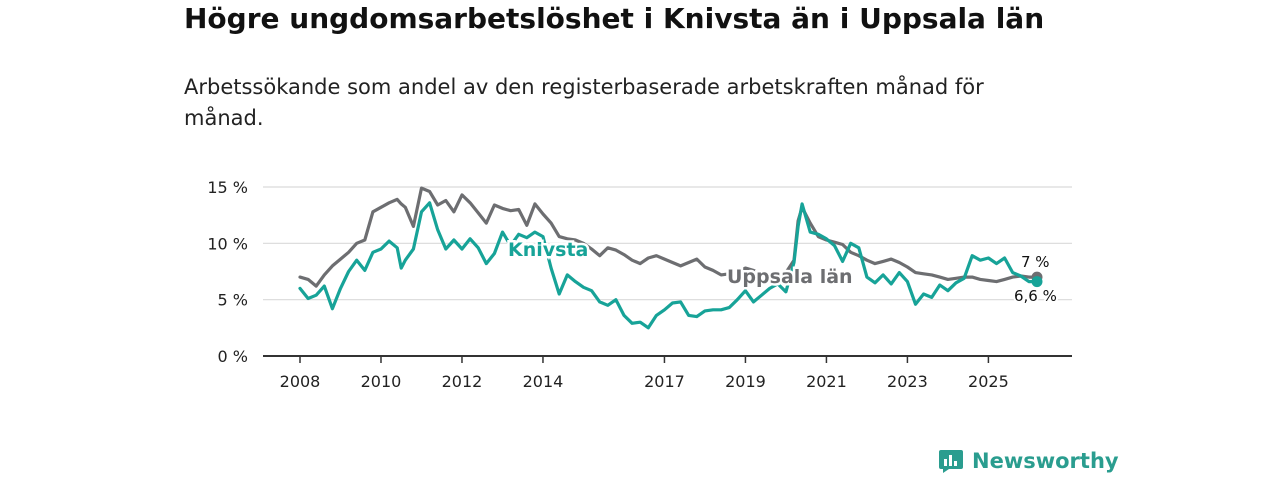 The width and height of the screenshot is (1280, 480). Describe the element at coordinates (300, 381) in the screenshot. I see `x-tick-label: 2008` at that location.